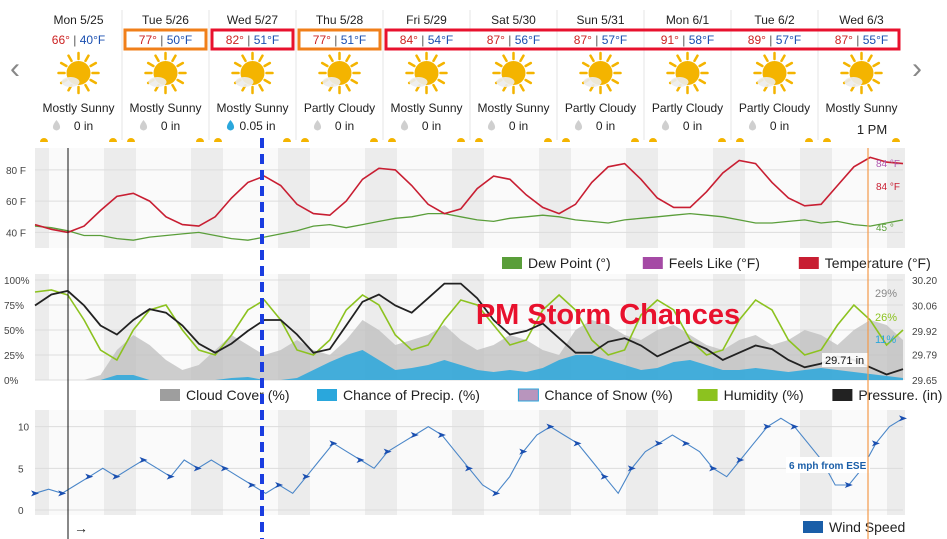 This screenshot has height=539, width=947. I want to click on callout-pressure: 29.71 in, so click(844, 361).